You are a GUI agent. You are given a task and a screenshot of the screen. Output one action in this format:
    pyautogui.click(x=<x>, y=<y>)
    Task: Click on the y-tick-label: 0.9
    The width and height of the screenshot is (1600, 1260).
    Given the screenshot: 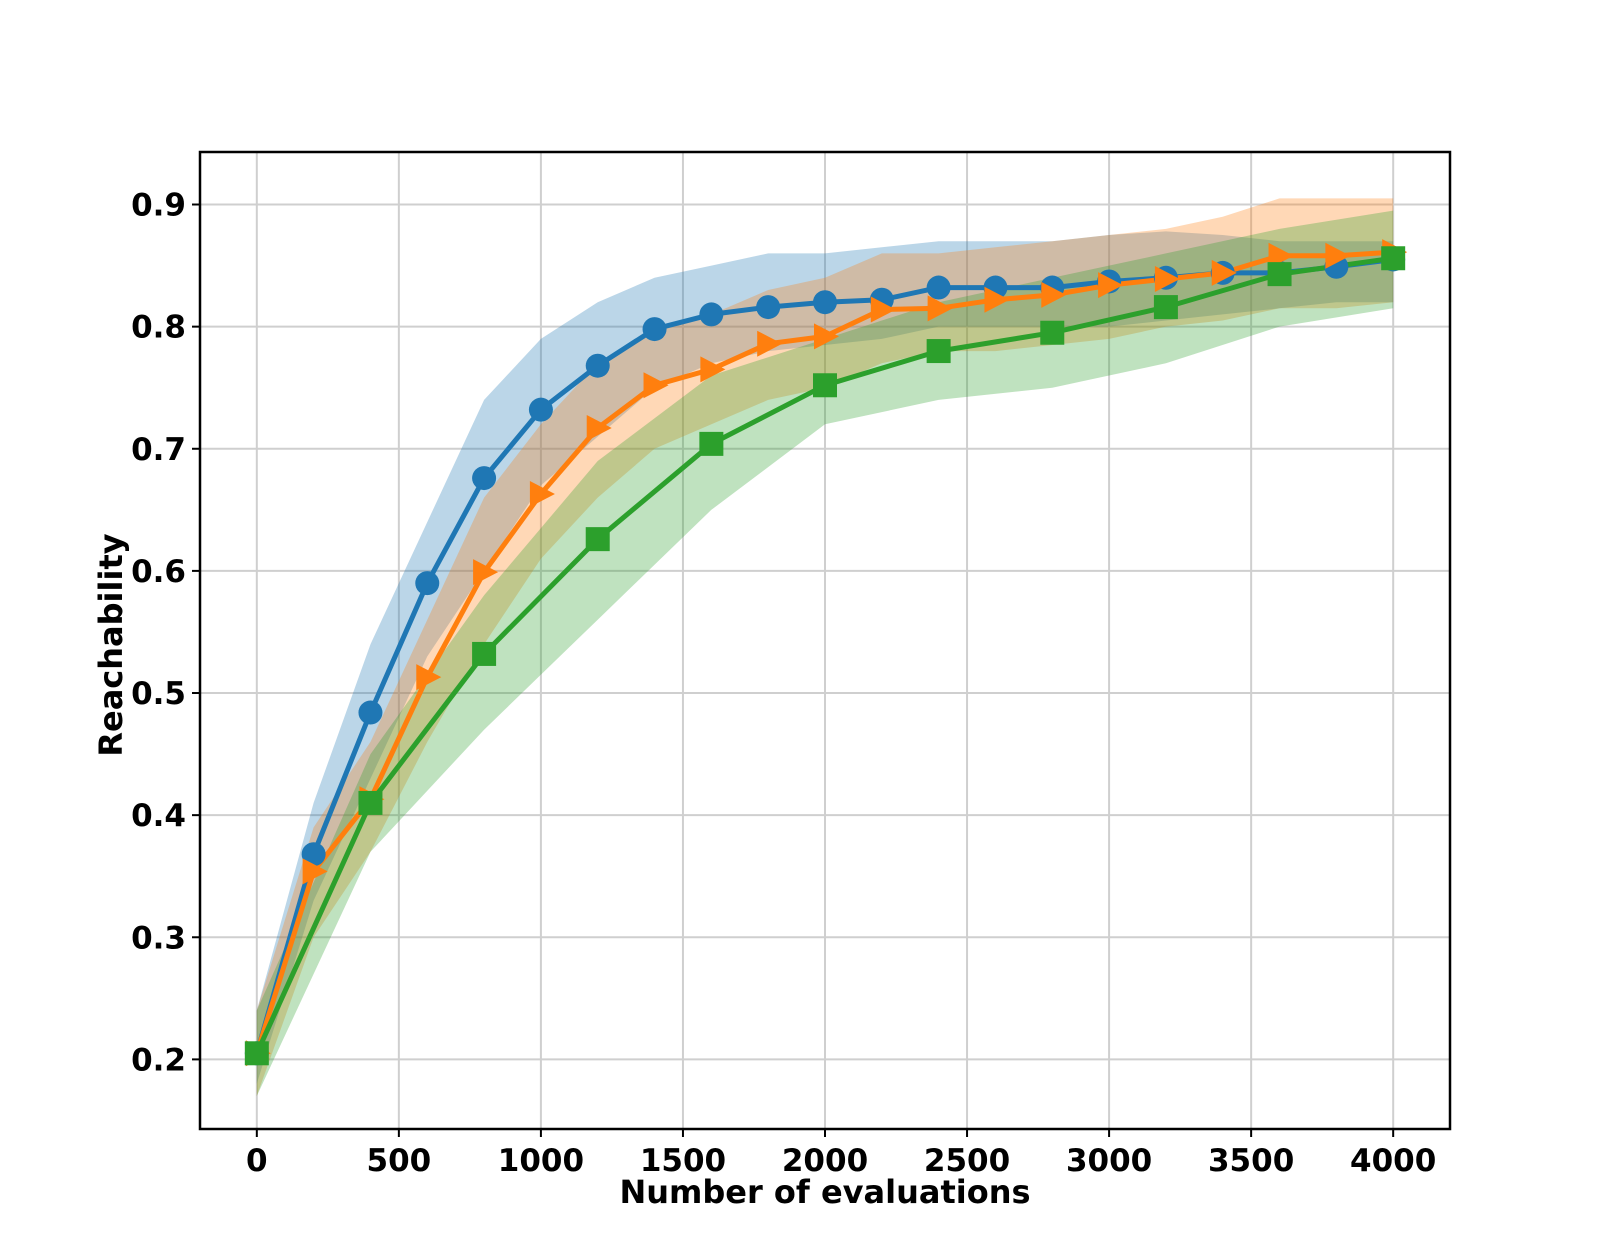 What is the action you would take?
    pyautogui.click(x=158, y=206)
    